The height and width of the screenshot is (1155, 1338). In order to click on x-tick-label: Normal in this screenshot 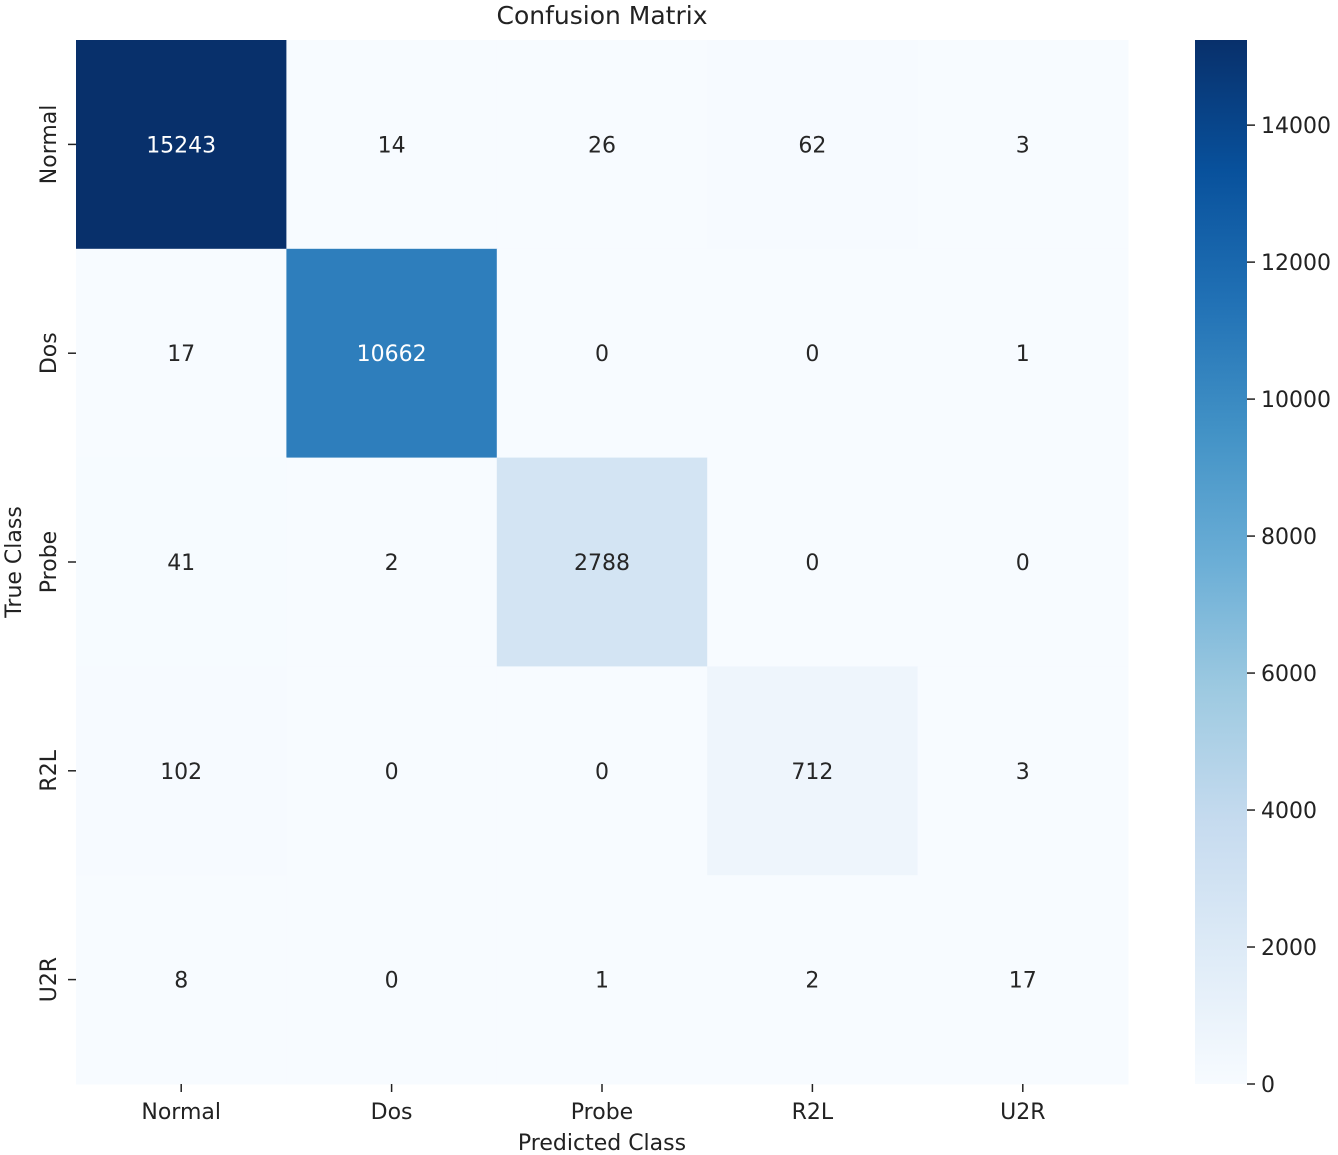, I will do `click(181, 1112)`.